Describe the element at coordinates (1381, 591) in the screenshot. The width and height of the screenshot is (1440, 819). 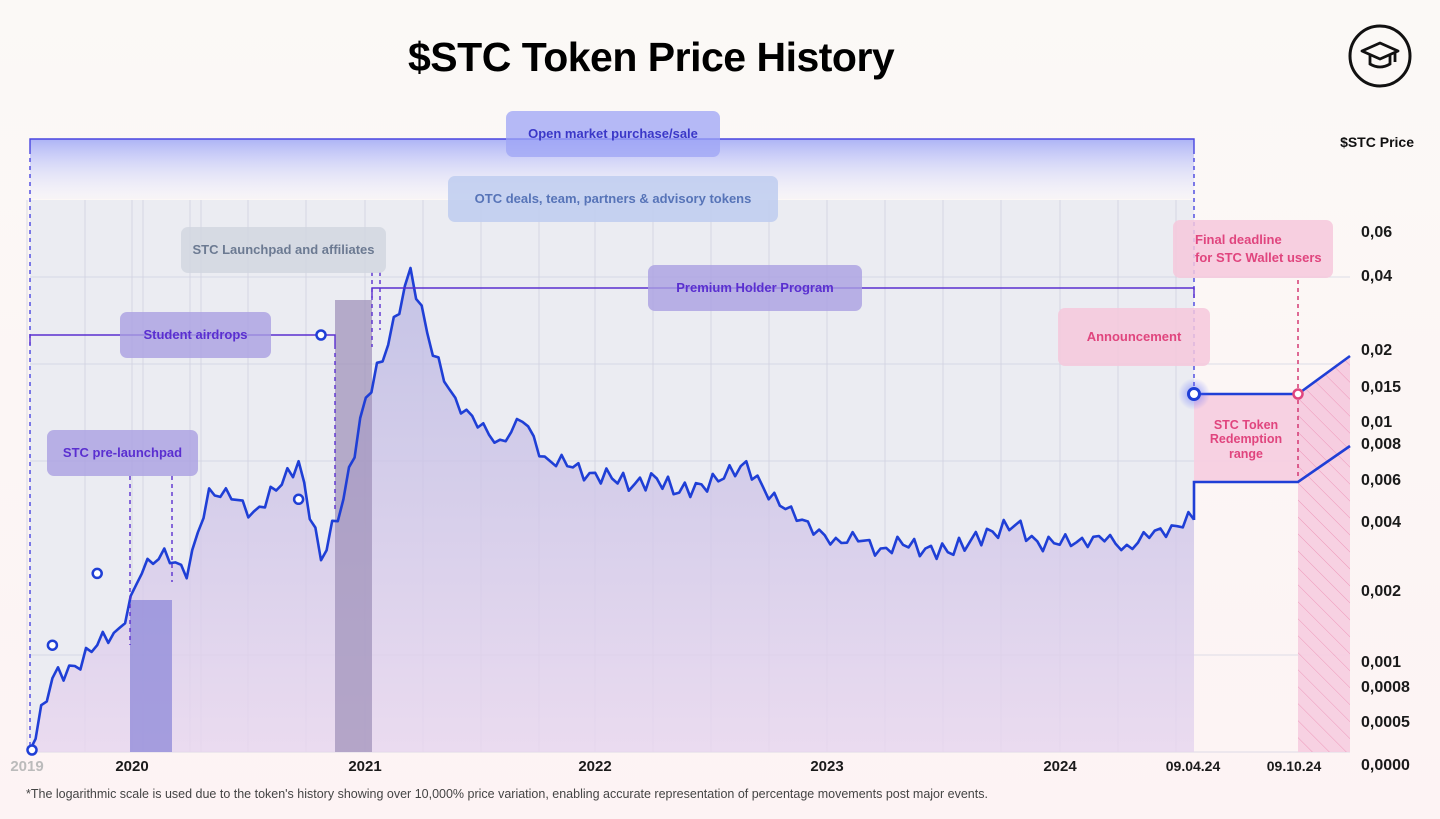
I see `y-tick-label: 0,002` at that location.